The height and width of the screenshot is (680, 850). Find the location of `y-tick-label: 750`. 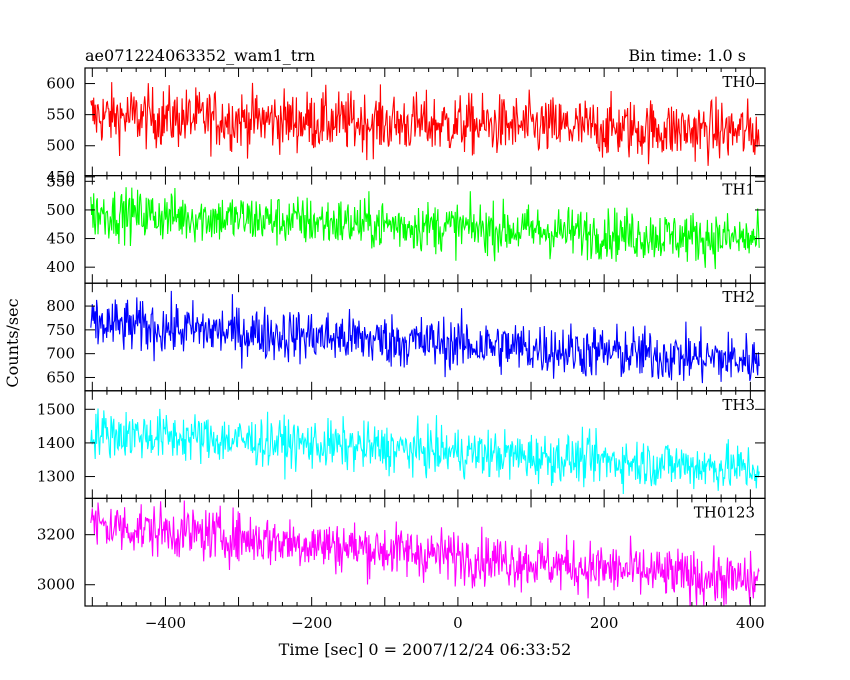

y-tick-label: 750 is located at coordinates (60, 330).